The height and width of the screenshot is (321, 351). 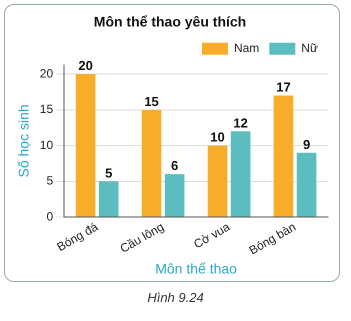 I want to click on data-label: 5, so click(x=108, y=172).